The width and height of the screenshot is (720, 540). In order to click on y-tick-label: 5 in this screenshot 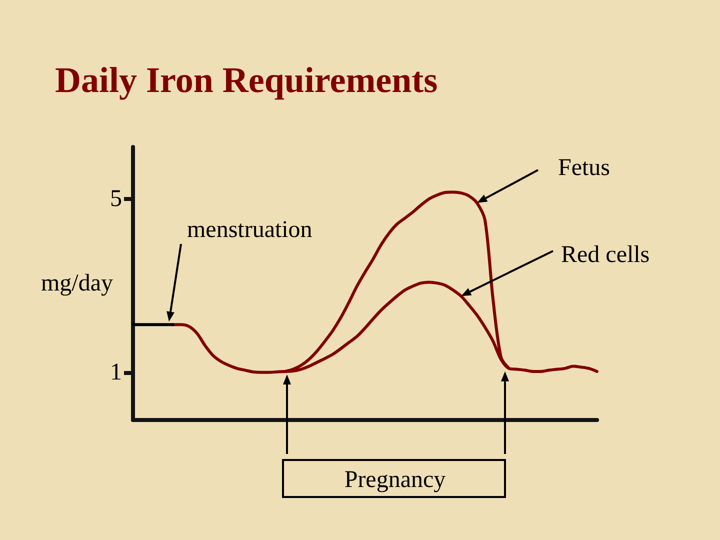, I will do `click(116, 199)`.